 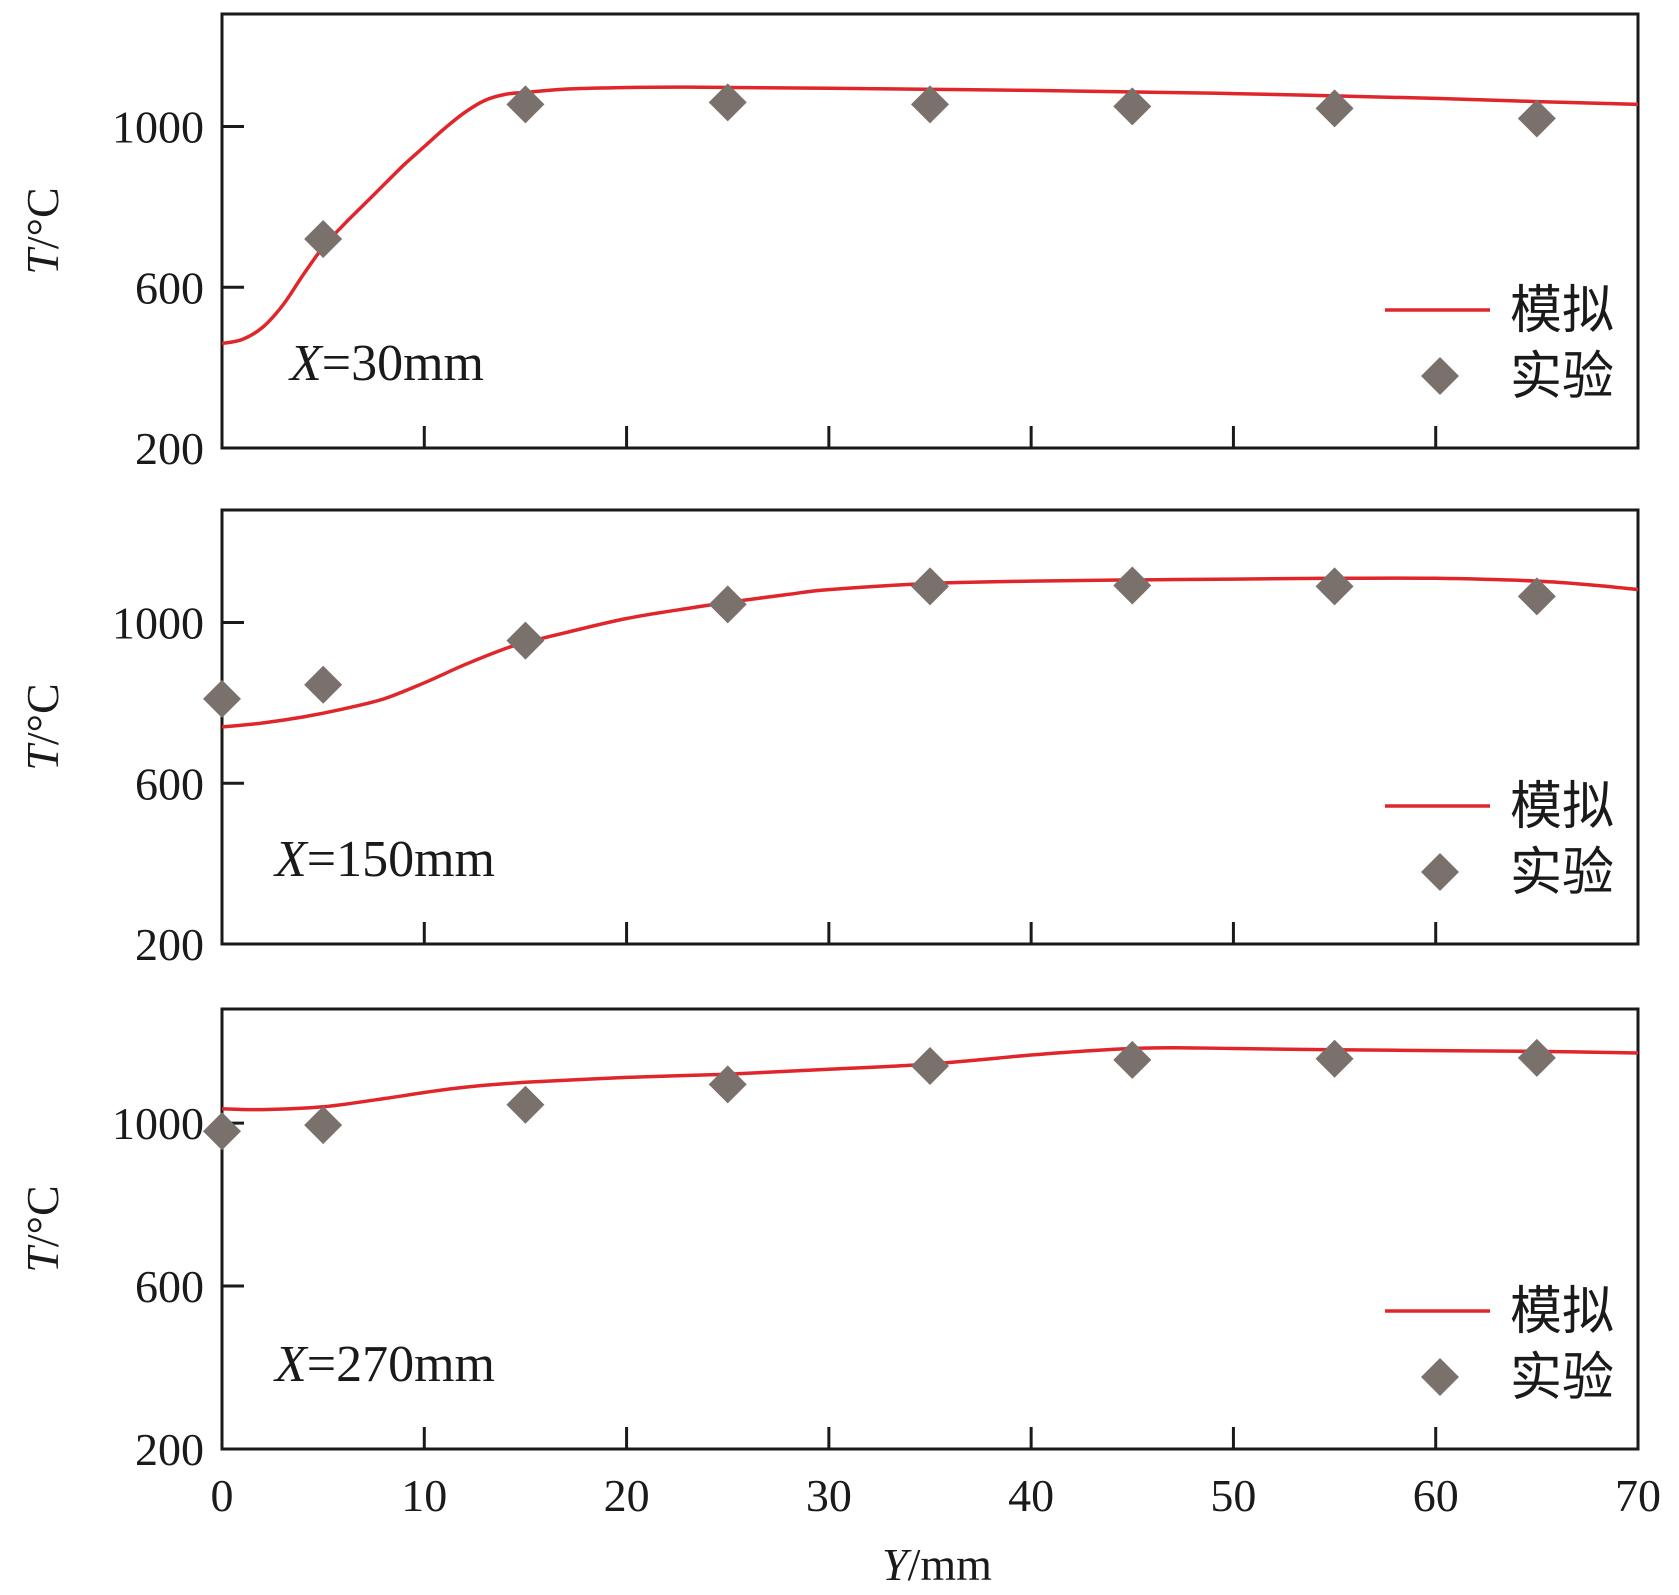 I want to click on panel-label: X=150mm, so click(x=384, y=859).